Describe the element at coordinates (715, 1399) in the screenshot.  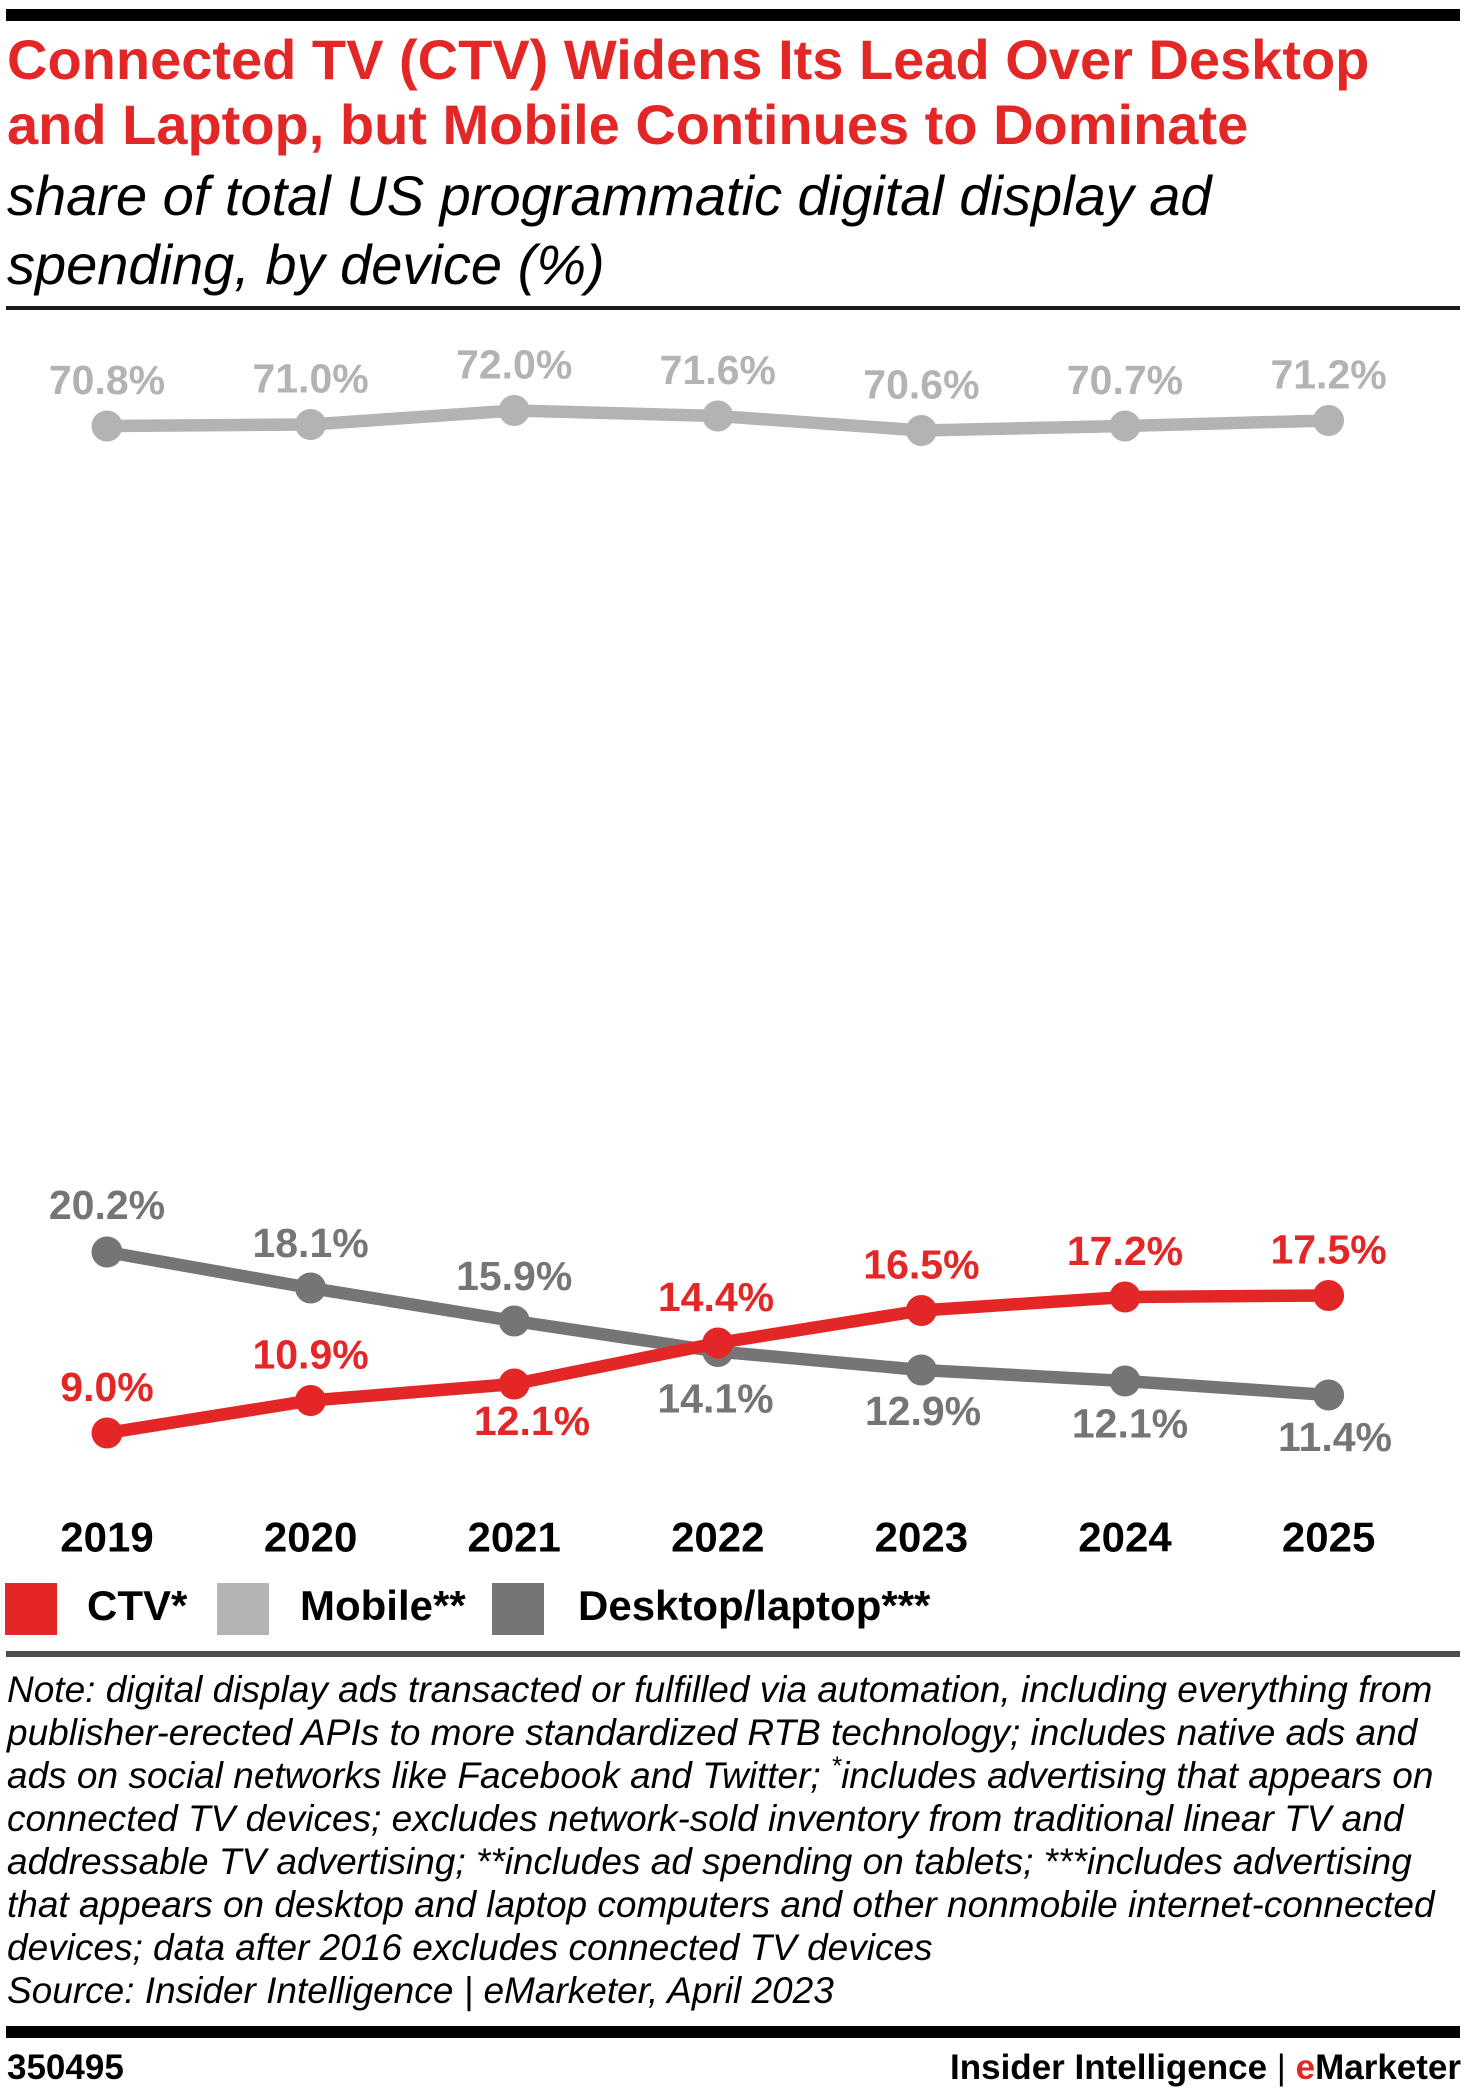
I see `svg-text: 14.1%` at that location.